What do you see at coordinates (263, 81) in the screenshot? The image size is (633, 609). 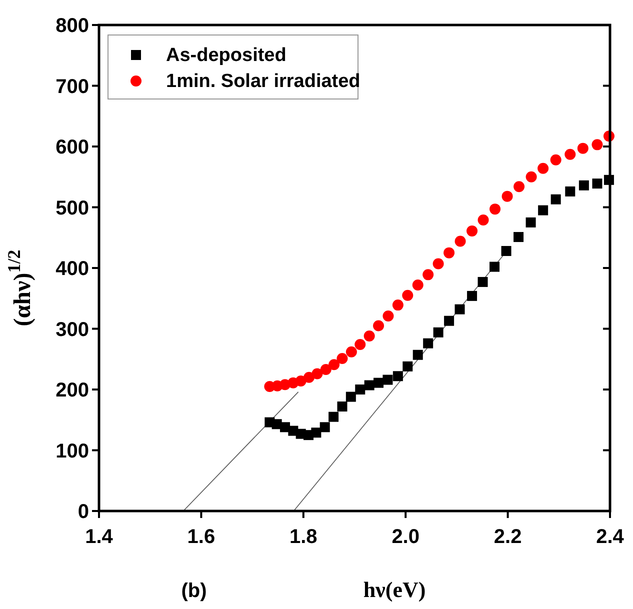 I see `legend-label: 1min. Solar irradiated` at bounding box center [263, 81].